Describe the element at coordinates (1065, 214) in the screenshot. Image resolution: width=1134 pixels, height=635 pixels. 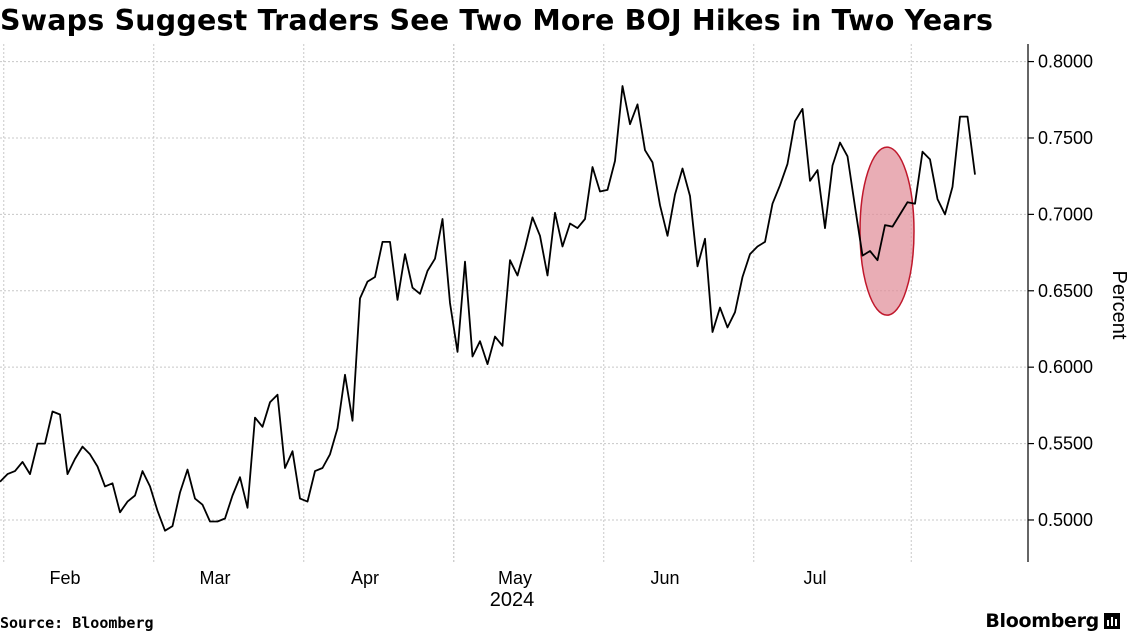
I see `y-tick-label: 0.7000` at that location.